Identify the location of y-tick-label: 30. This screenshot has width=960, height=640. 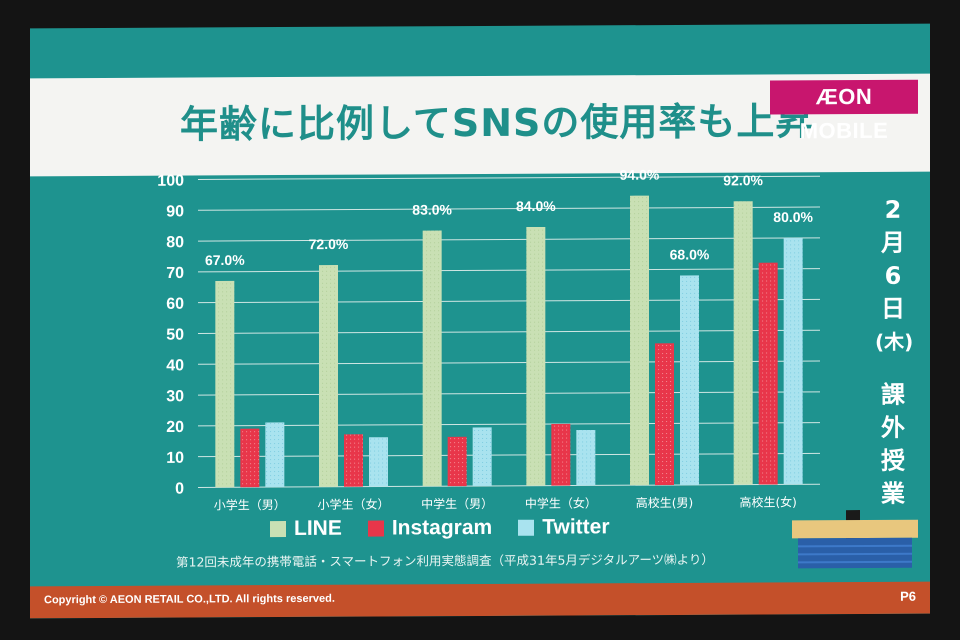
(175, 396).